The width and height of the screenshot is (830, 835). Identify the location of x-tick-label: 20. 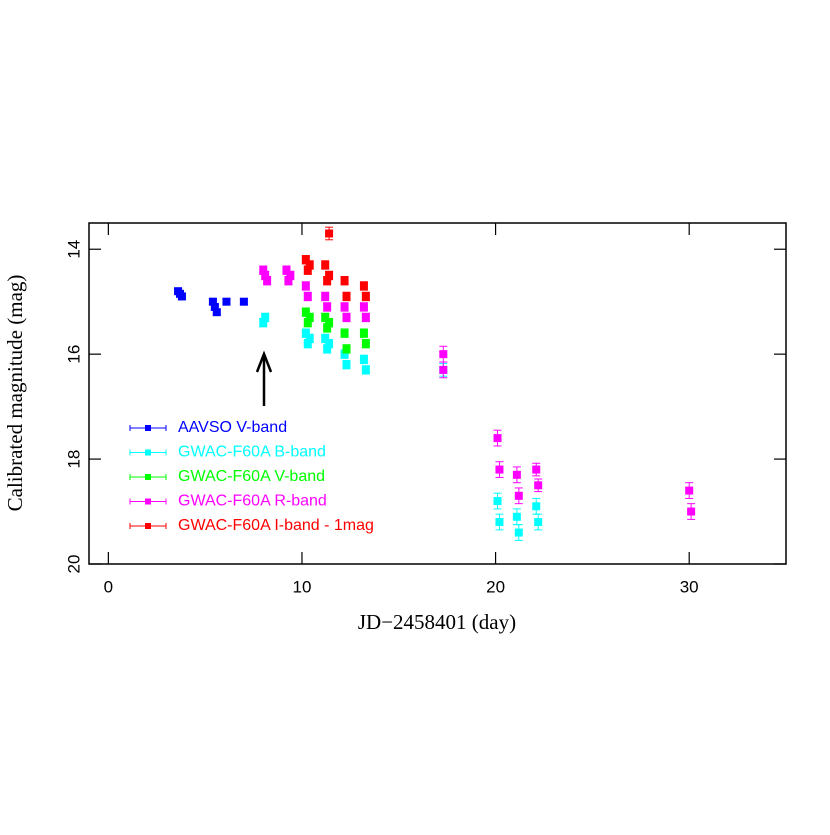
(495, 586).